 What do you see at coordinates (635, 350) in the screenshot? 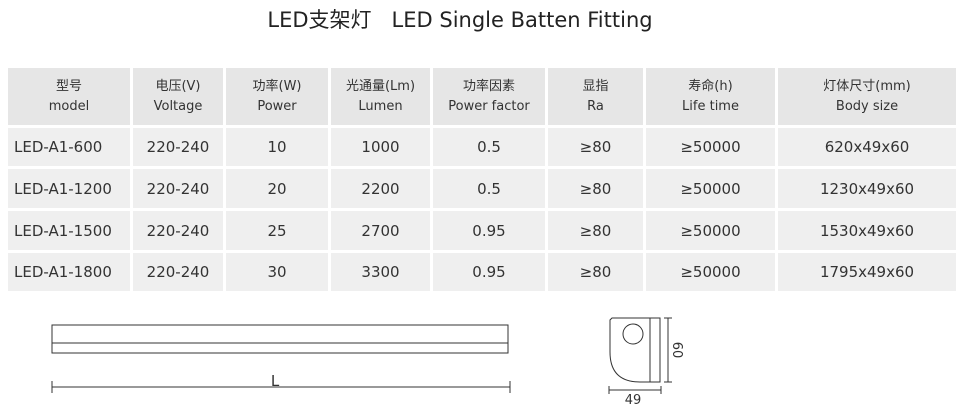
I see `fitting-profile` at bounding box center [635, 350].